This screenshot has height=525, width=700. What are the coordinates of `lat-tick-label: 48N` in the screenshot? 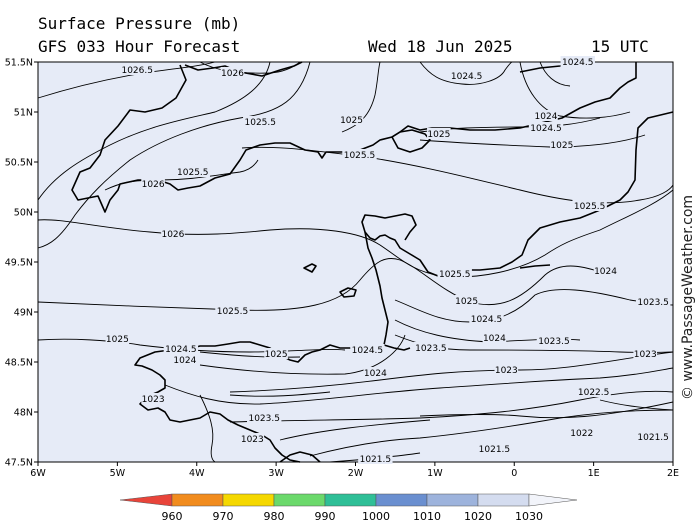 It's located at (23, 413).